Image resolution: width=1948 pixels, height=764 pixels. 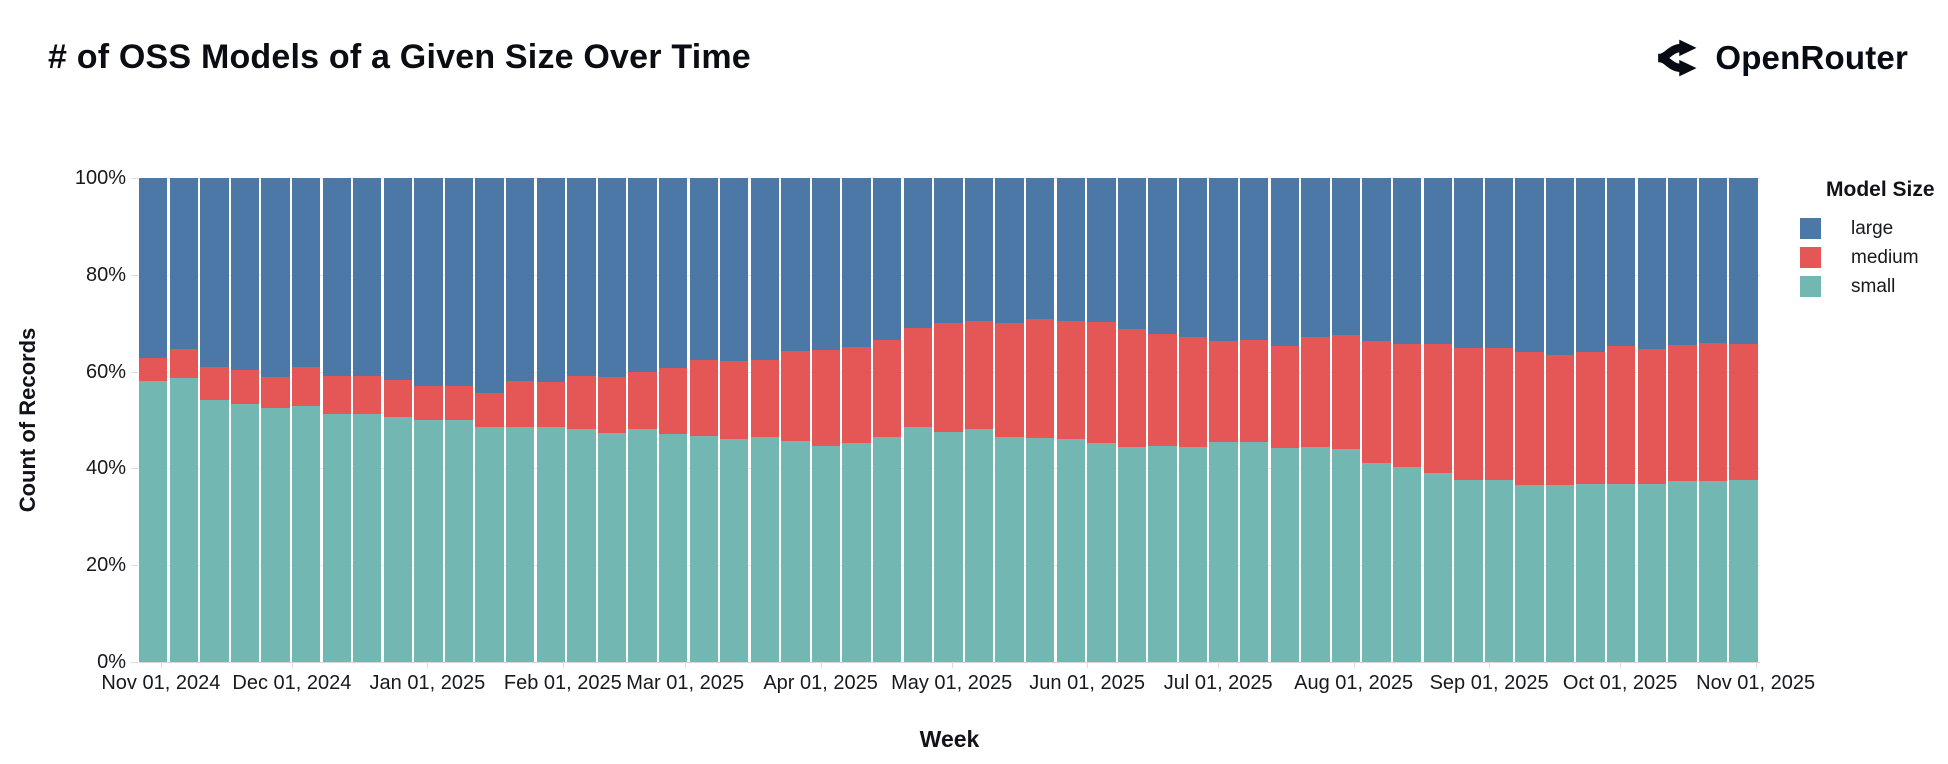 What do you see at coordinates (27, 420) in the screenshot?
I see `y-axis-title: Count of Records` at bounding box center [27, 420].